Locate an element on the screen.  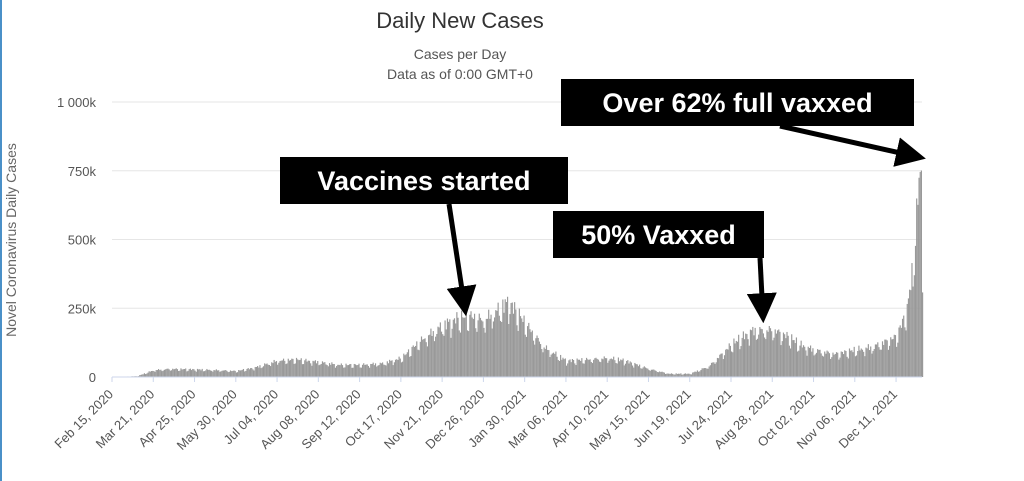
annotation-box is located at coordinates (424, 180).